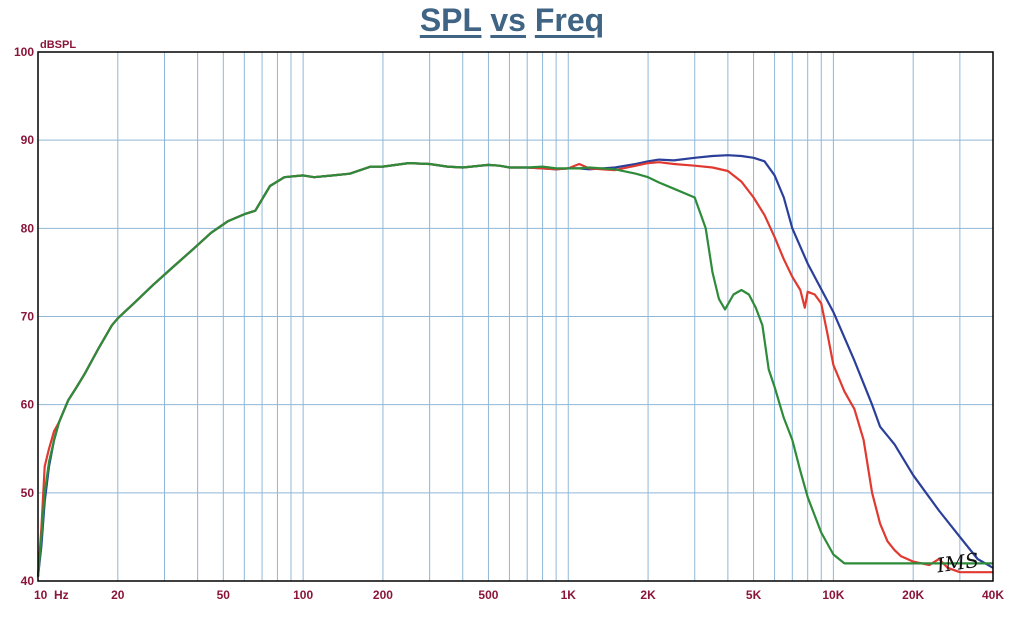  What do you see at coordinates (383, 595) in the screenshot?
I see `x-tick-label: 200` at bounding box center [383, 595].